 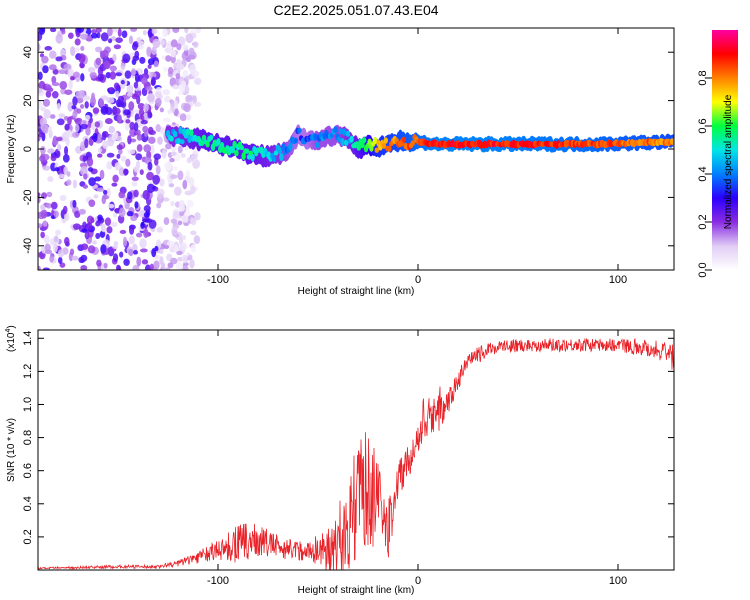 I want to click on snr-xtick-label: 100, so click(x=618, y=581).